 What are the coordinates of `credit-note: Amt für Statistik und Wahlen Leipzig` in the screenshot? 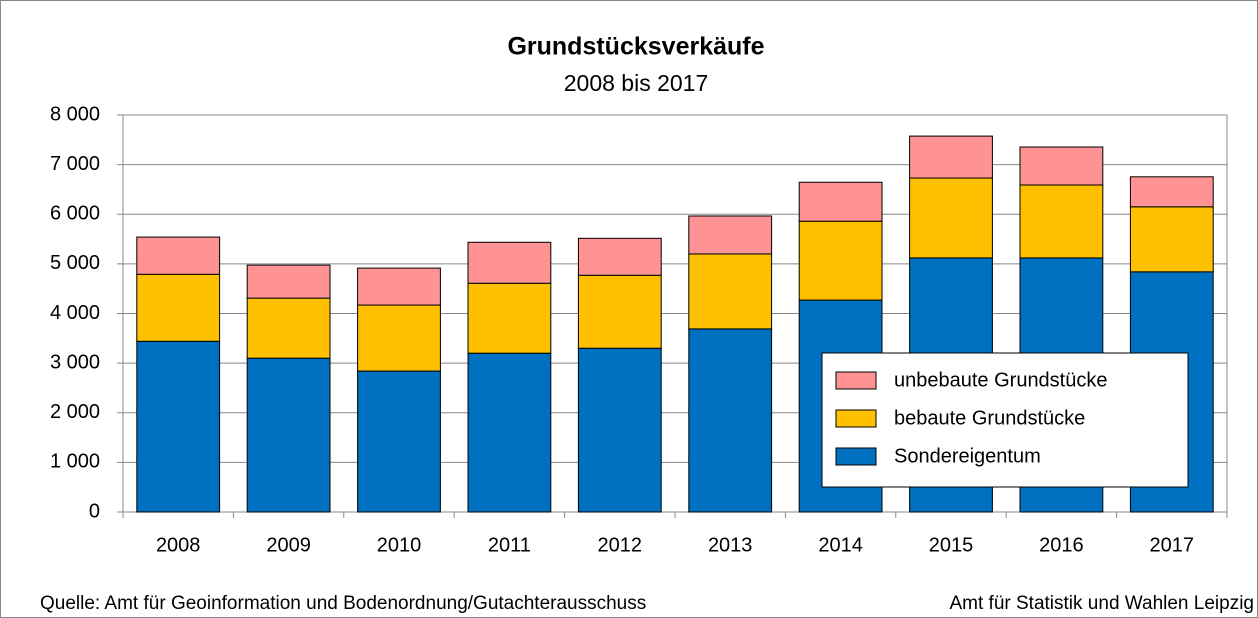 It's located at (1102, 603).